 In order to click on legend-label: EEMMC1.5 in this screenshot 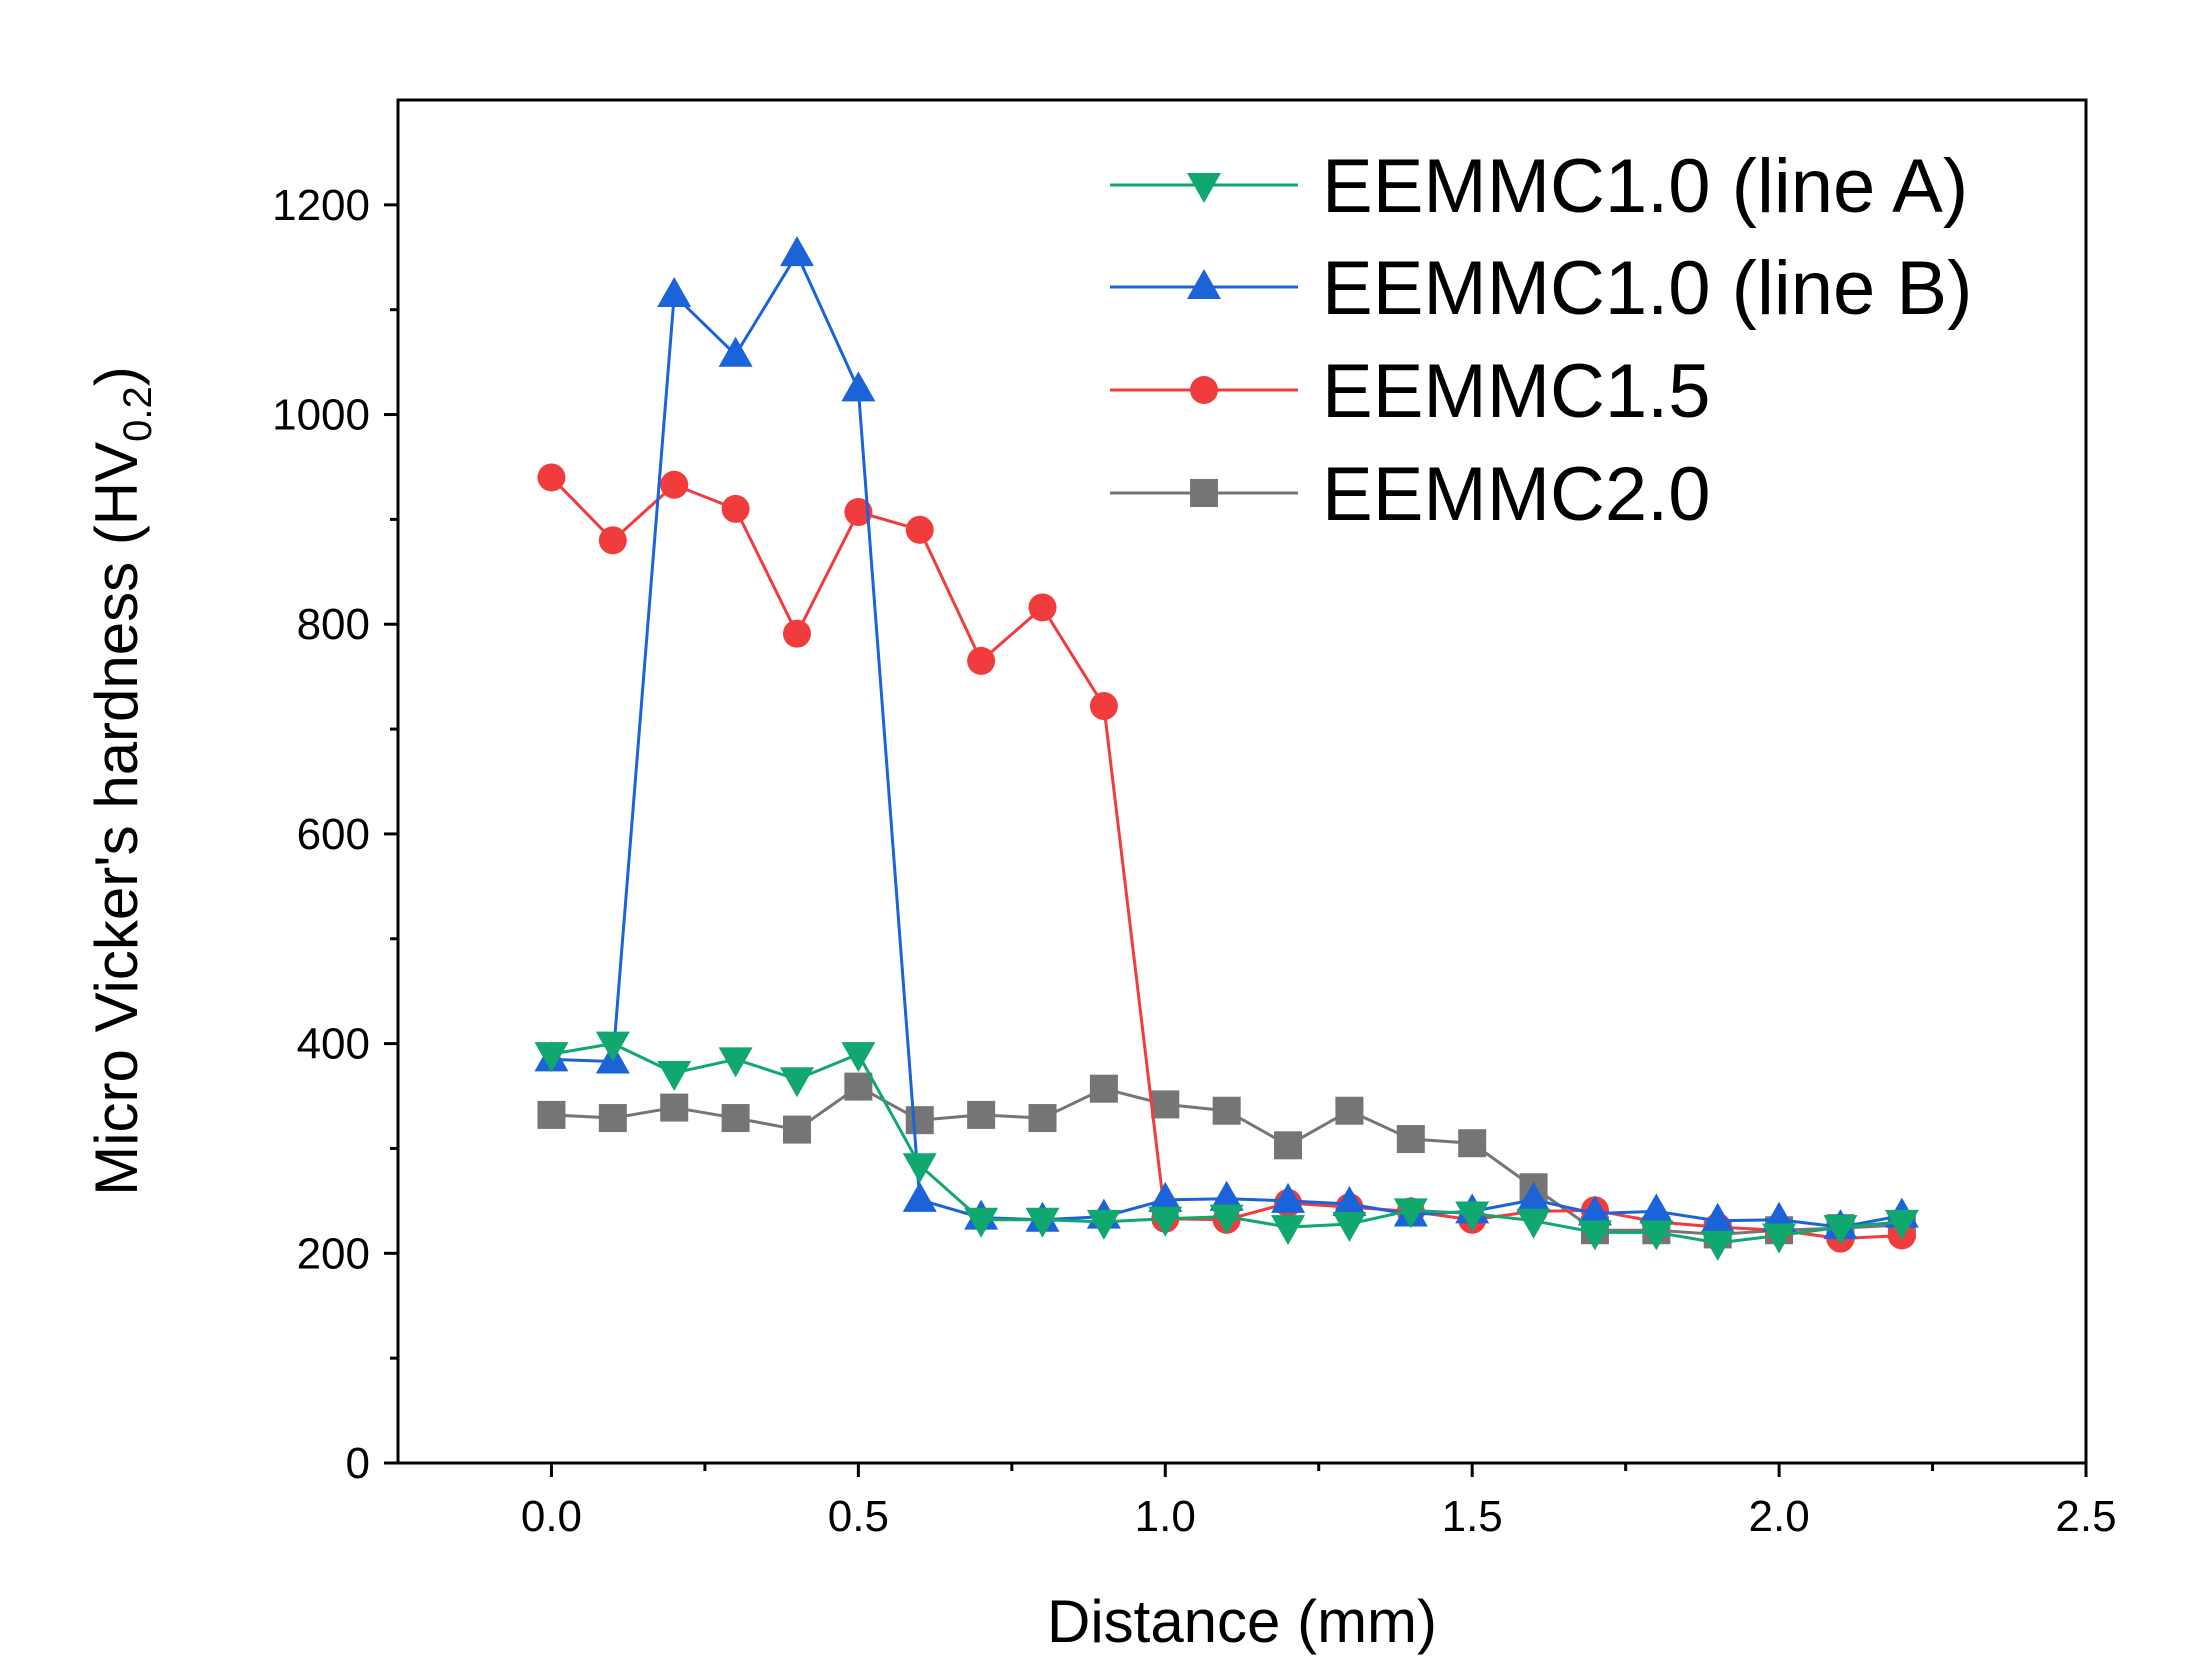, I will do `click(1516, 391)`.